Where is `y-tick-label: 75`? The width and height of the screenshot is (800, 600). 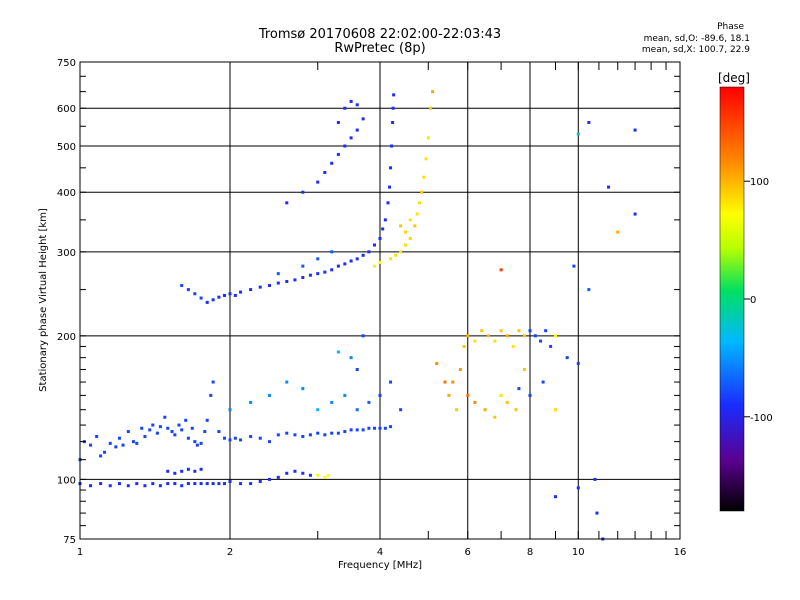
y-tick-label: 75 is located at coordinates (69, 540).